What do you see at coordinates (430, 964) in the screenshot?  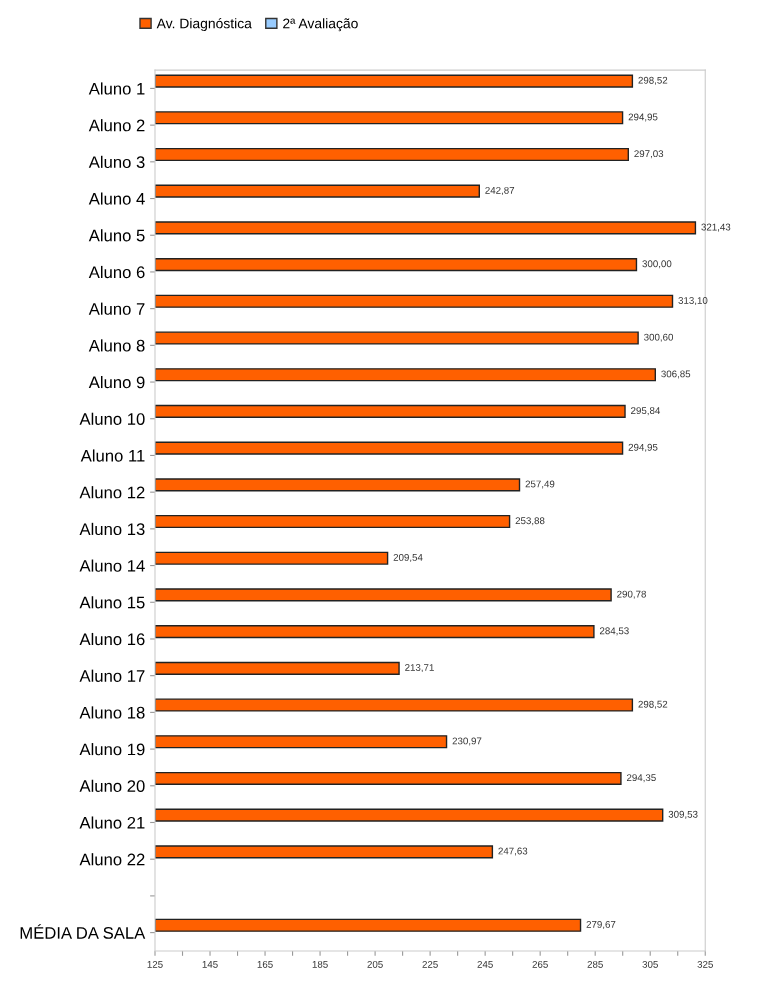 I see `x-tick-label: 225` at bounding box center [430, 964].